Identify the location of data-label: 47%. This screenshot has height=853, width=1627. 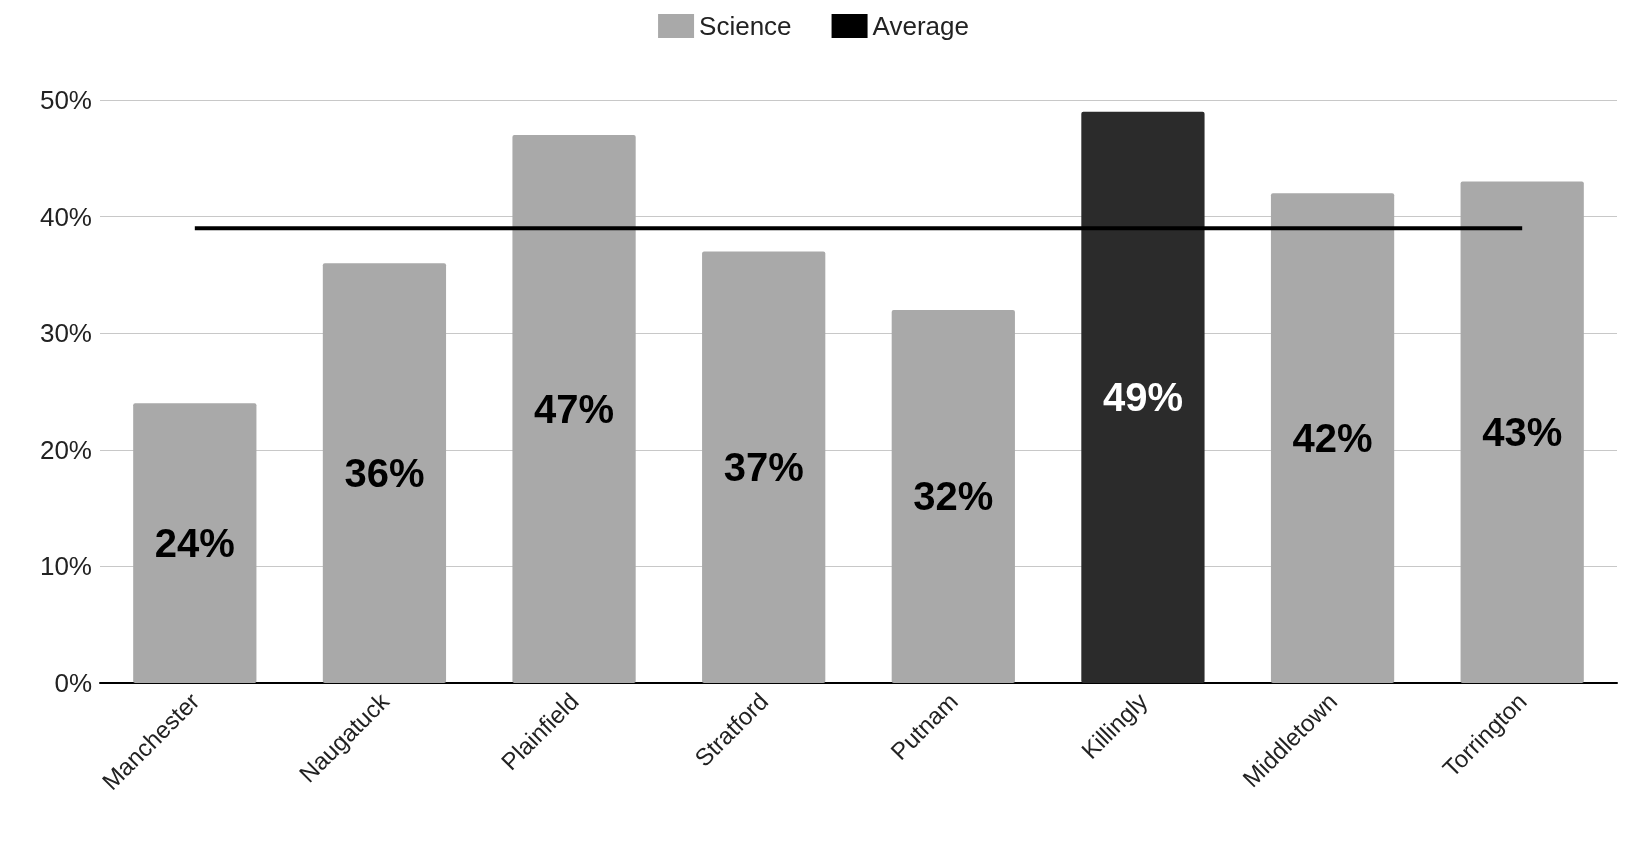
(574, 408).